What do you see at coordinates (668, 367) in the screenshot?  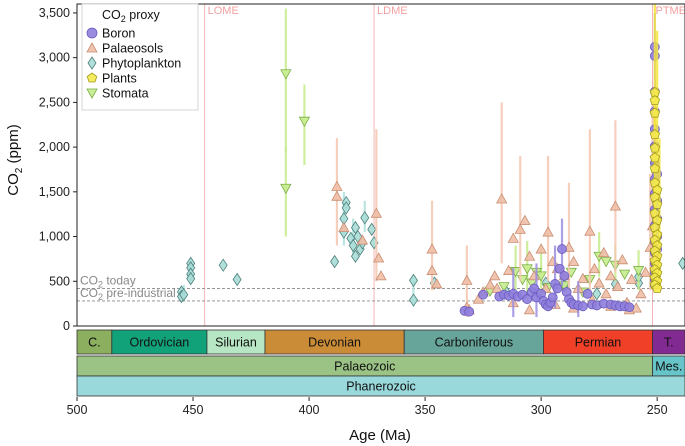 I see `era-mes-label: Mes.` at bounding box center [668, 367].